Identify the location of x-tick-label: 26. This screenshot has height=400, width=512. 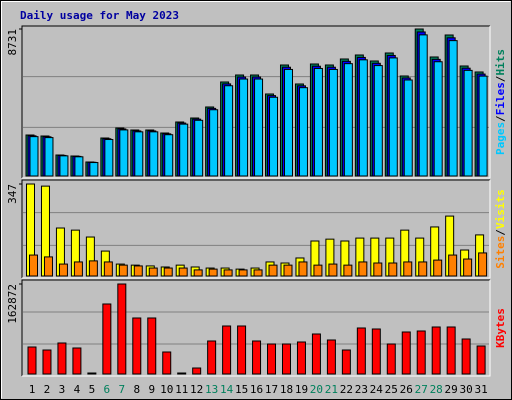
(406, 389).